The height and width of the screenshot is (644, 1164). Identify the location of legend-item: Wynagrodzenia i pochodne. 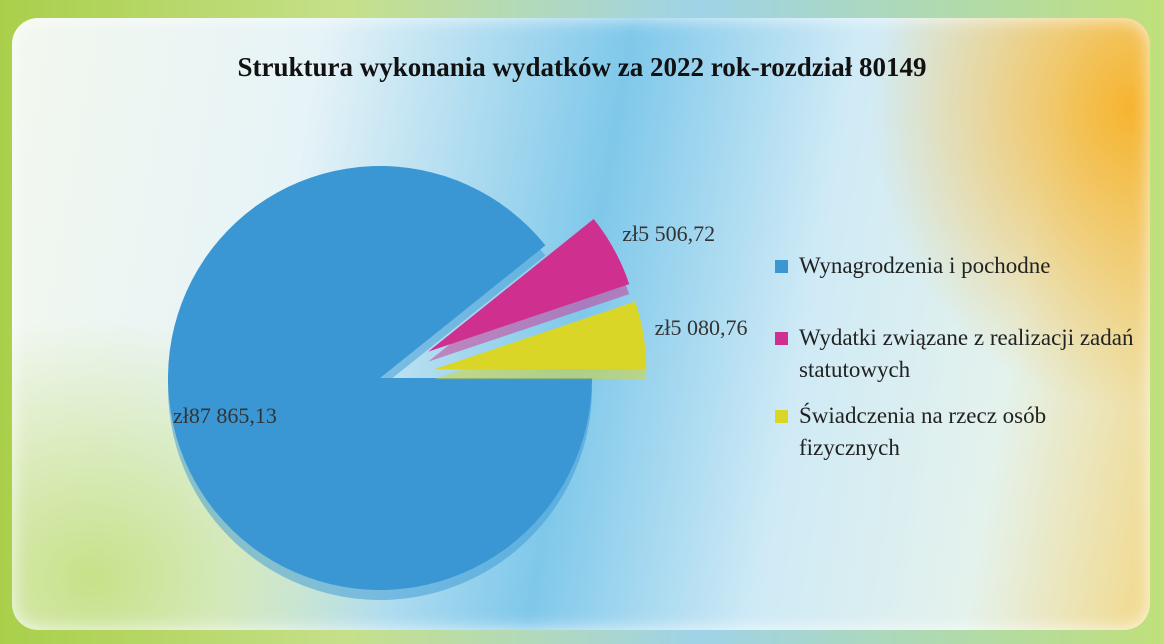
(955, 266).